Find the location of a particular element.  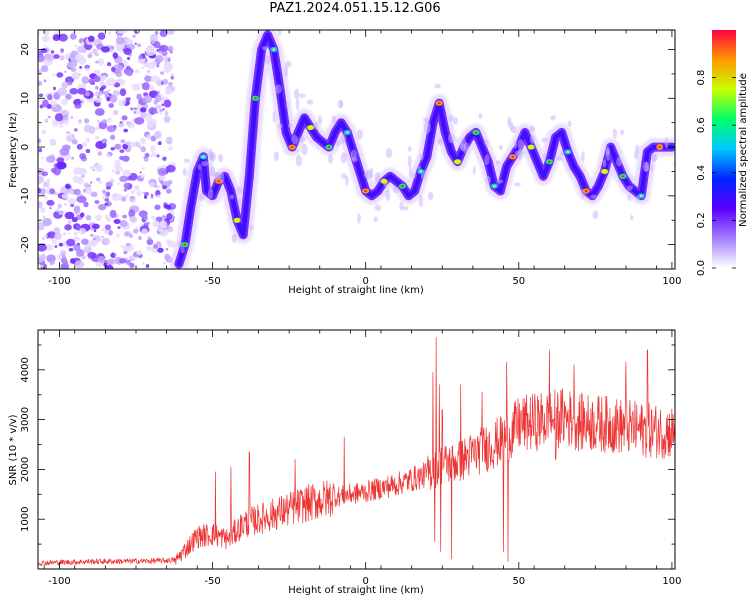

x-tick-label: 100 is located at coordinates (671, 281).